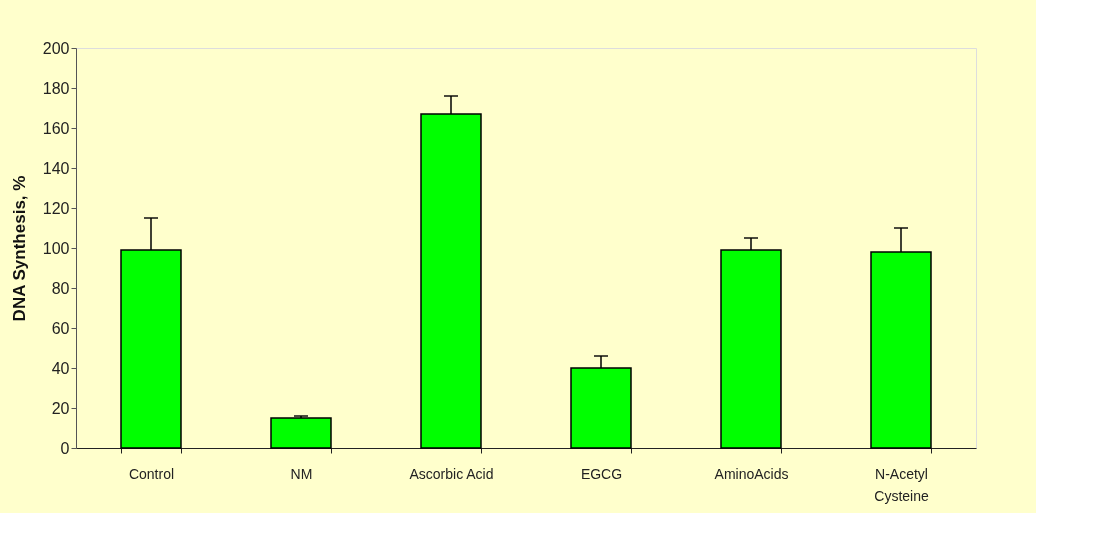 The image size is (1099, 542). I want to click on y-tick-label: 200, so click(56, 48).